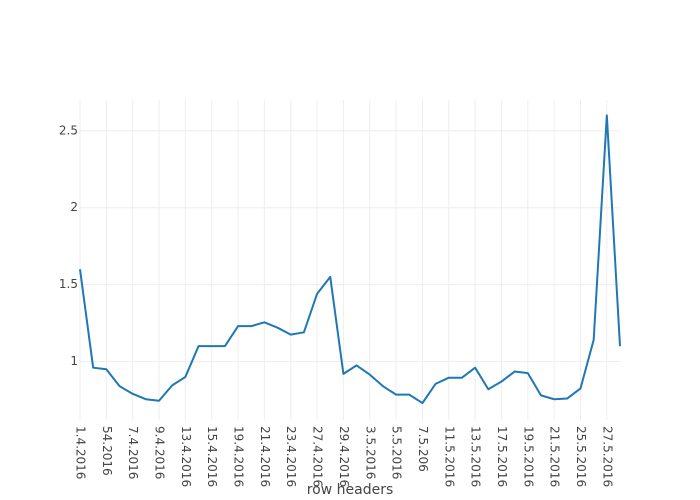 The width and height of the screenshot is (700, 500). Describe the element at coordinates (212, 456) in the screenshot. I see `x-tick-label: 15.4.2016` at that location.